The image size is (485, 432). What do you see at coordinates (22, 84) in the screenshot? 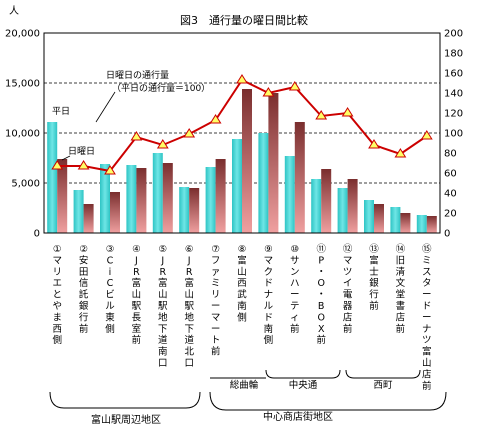
I see `left-tick-label: 15,000` at bounding box center [22, 84].